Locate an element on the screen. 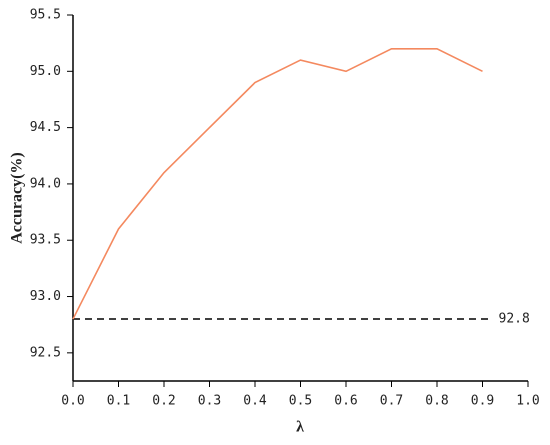 The image size is (550, 445). x-tick-label: 0.5 is located at coordinates (300, 401).